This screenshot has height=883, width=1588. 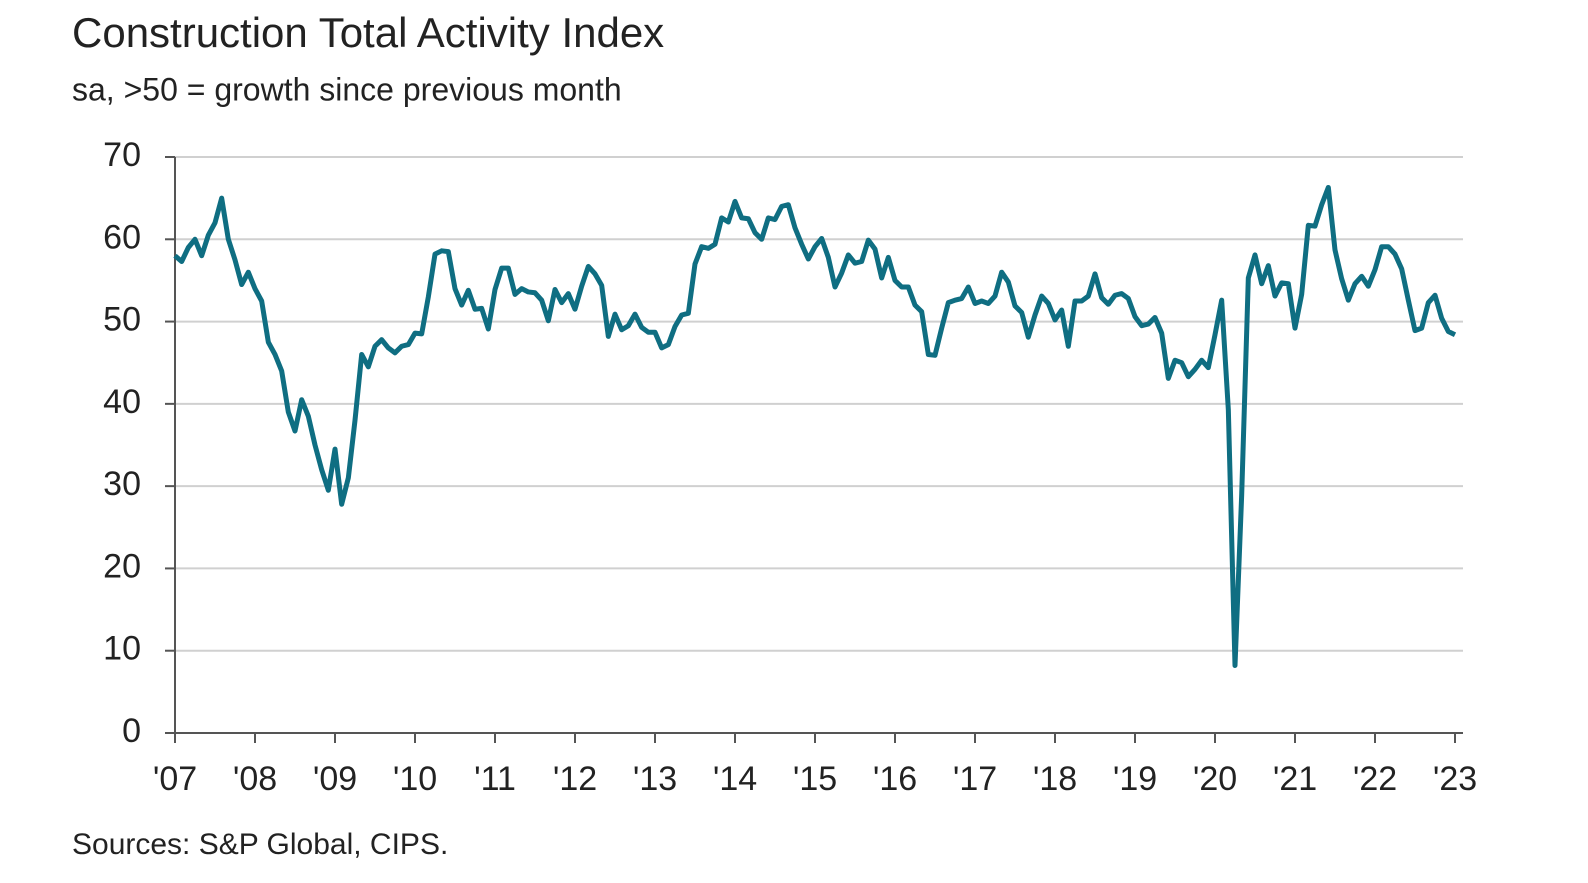 I want to click on y-tick-label: 0, so click(x=131, y=731).